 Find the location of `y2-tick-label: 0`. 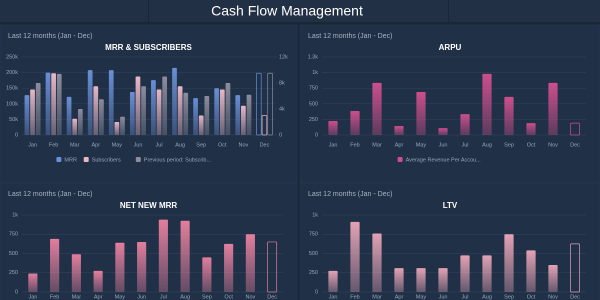

y2-tick-label: 0 is located at coordinates (280, 135).